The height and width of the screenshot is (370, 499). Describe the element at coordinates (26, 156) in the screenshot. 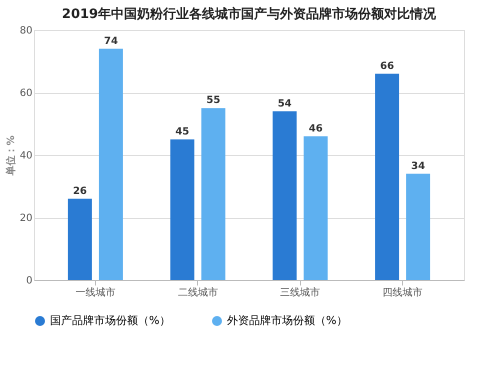

I see `y-tick-label: 40` at that location.